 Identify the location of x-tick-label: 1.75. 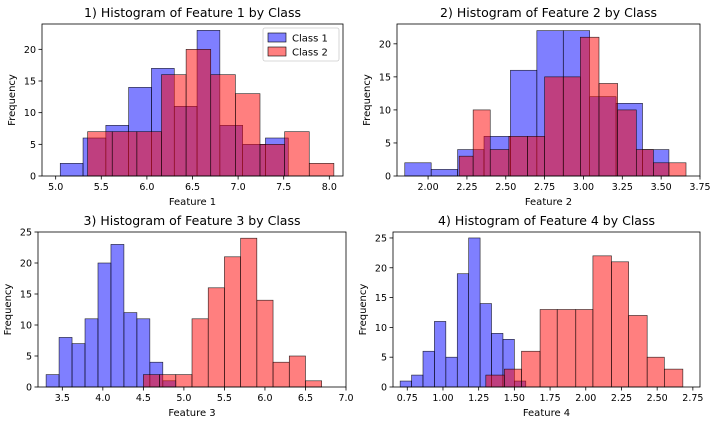
(549, 398).